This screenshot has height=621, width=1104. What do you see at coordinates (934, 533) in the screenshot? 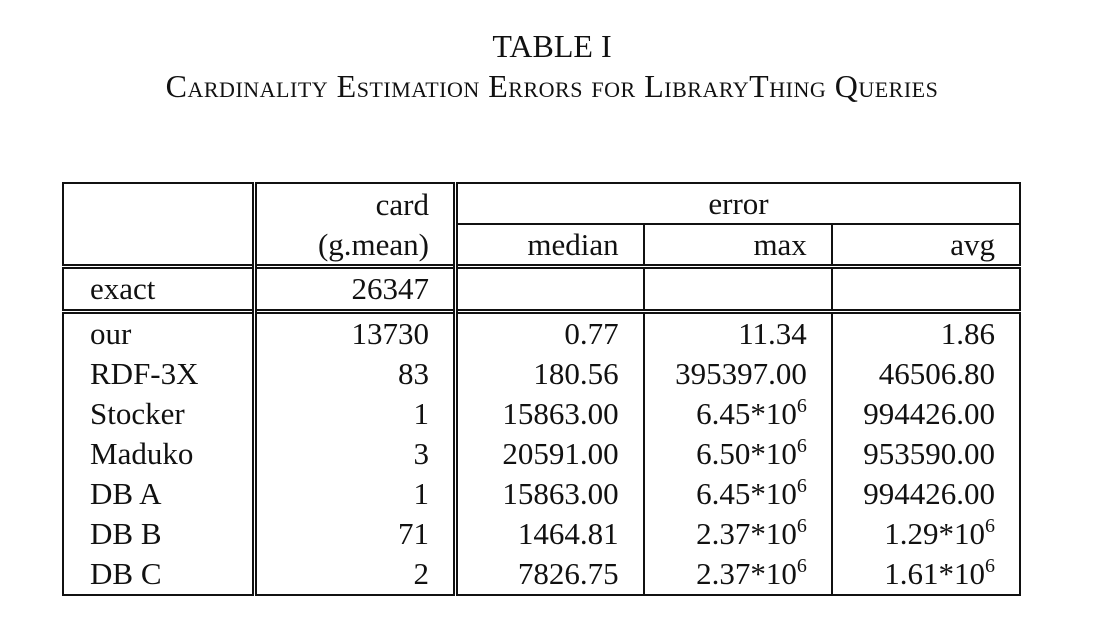
I see `avg-cell-base: 1.29*10` at bounding box center [934, 533].